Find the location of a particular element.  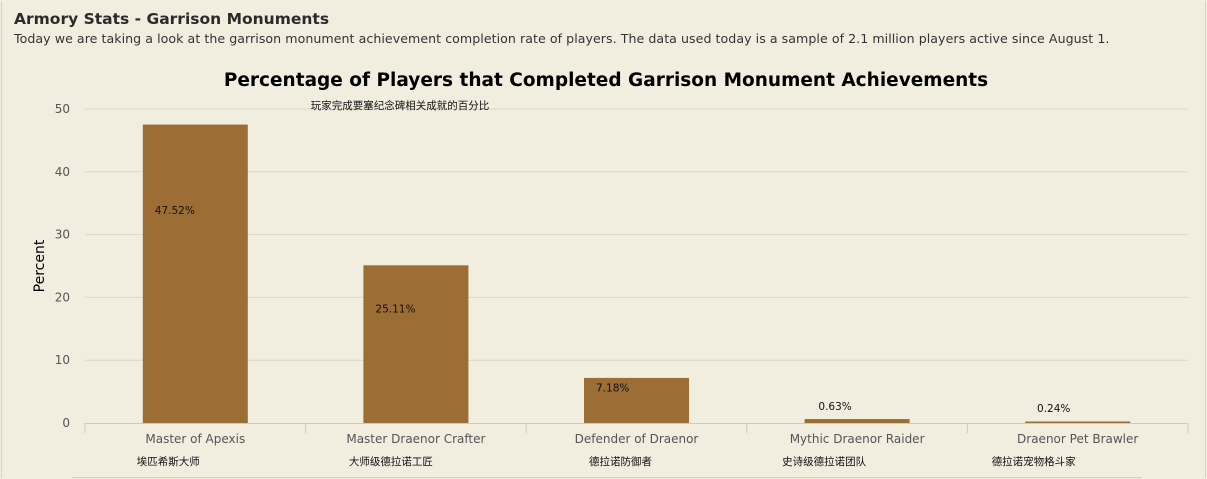

y-tick-label: 30 is located at coordinates (62, 235).